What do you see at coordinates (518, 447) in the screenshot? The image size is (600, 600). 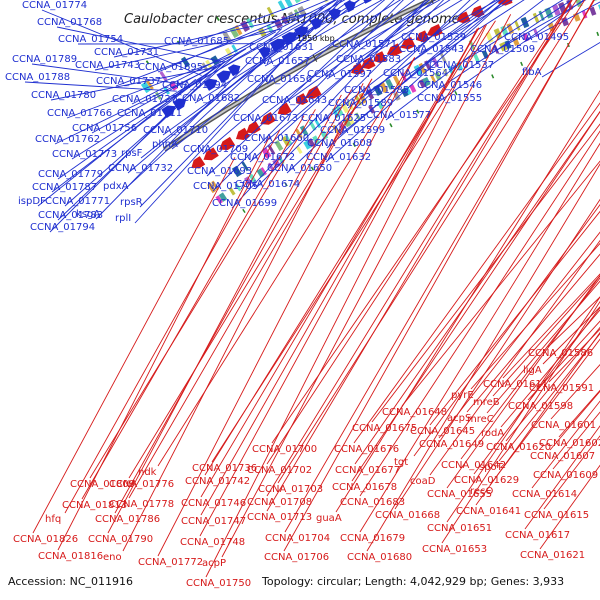 I see `reverse-gene-label: CCNA_01620` at bounding box center [518, 447].